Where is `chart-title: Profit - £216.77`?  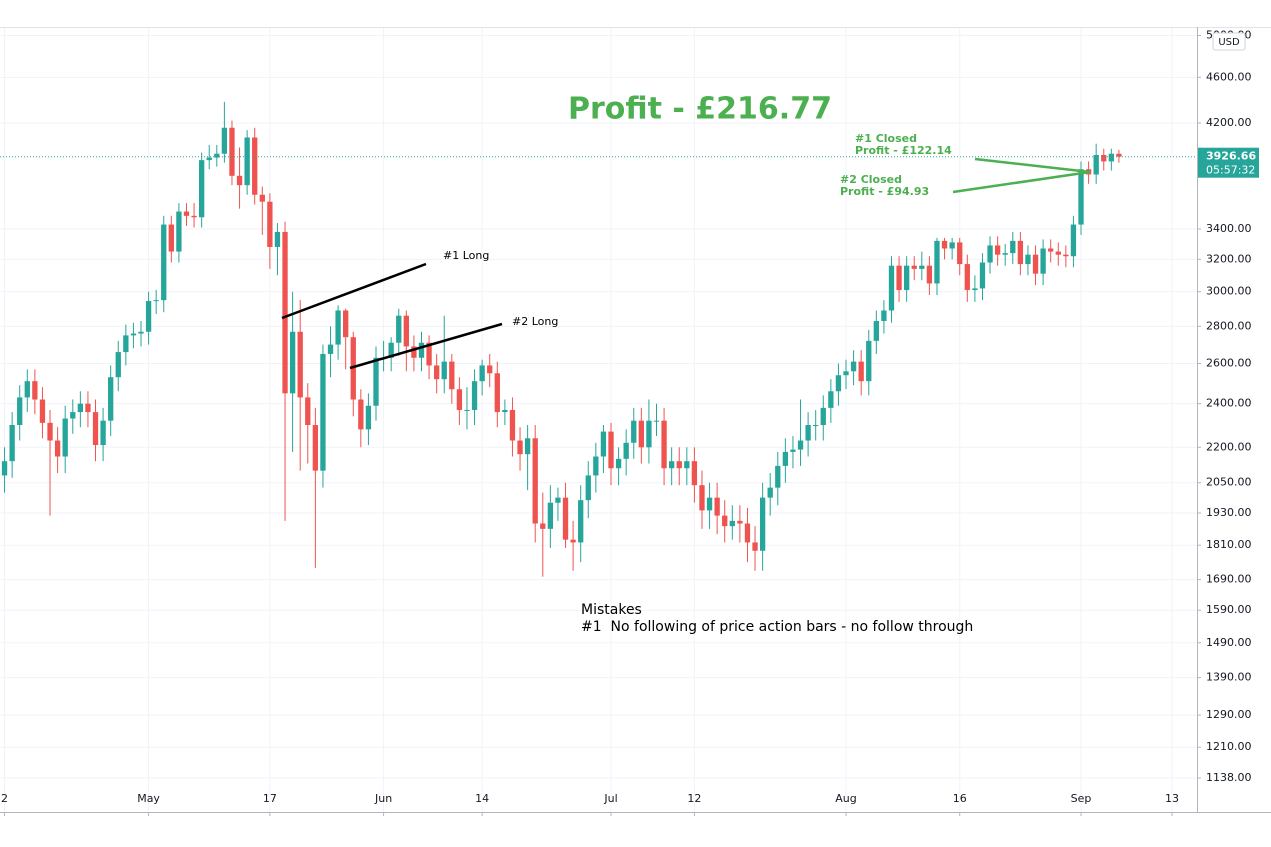 chart-title: Profit - £216.77 is located at coordinates (700, 109).